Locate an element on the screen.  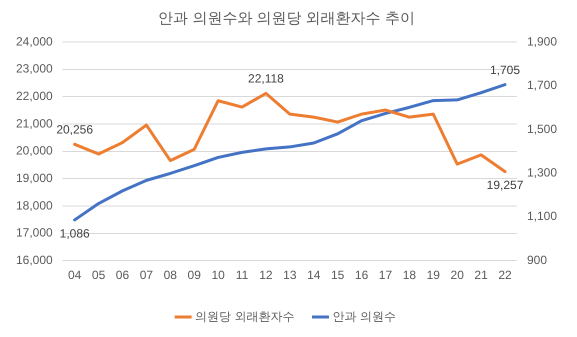
x-tick-label: 18 is located at coordinates (409, 275).